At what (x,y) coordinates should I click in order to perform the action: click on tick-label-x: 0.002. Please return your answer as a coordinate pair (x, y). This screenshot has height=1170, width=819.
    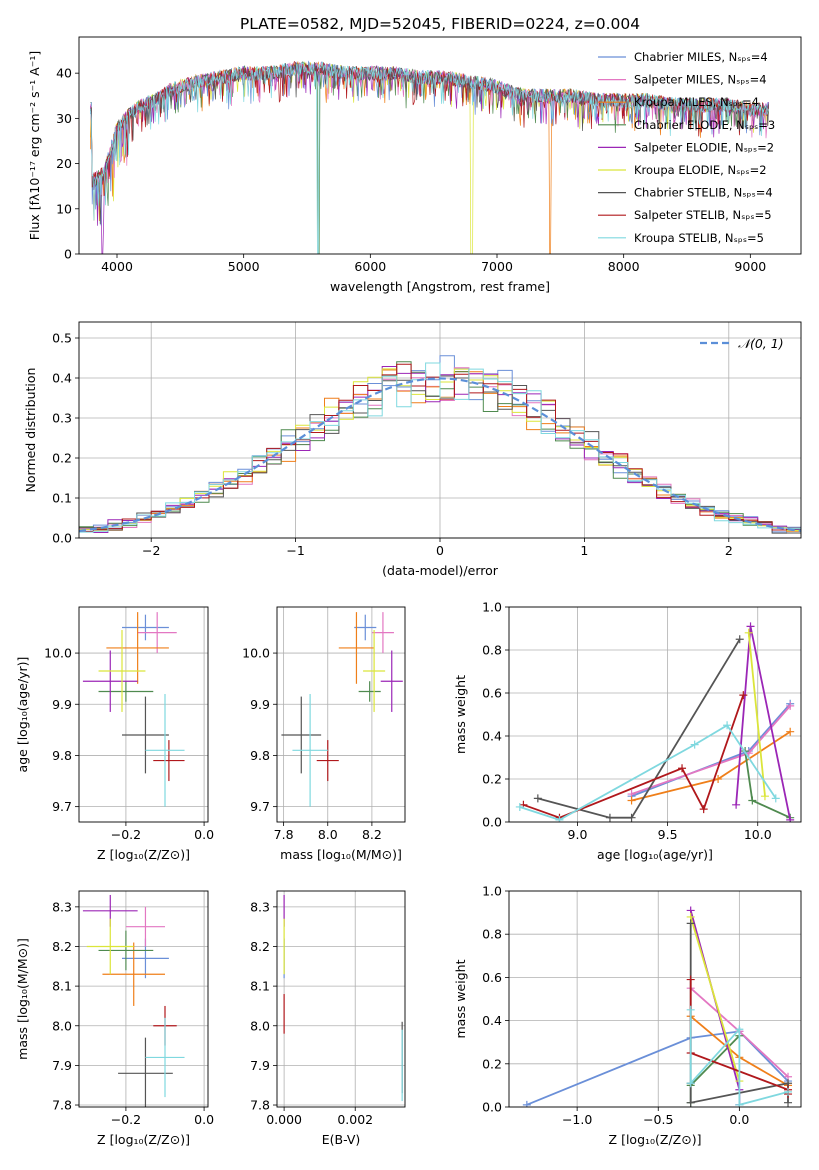
    Looking at the image, I should click on (355, 1119).